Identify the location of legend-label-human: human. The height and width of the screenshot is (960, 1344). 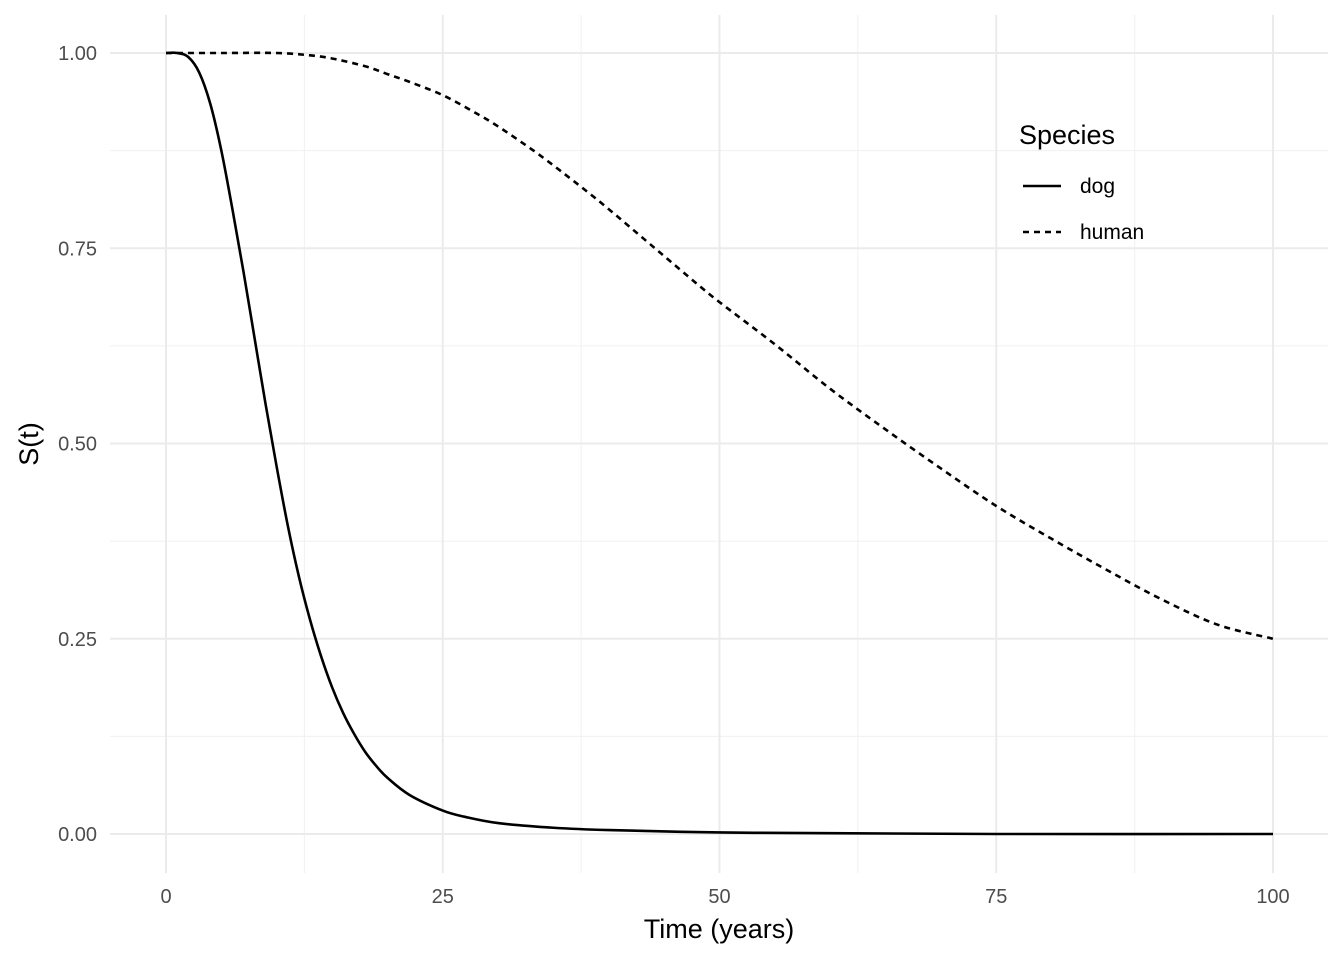
(1112, 232).